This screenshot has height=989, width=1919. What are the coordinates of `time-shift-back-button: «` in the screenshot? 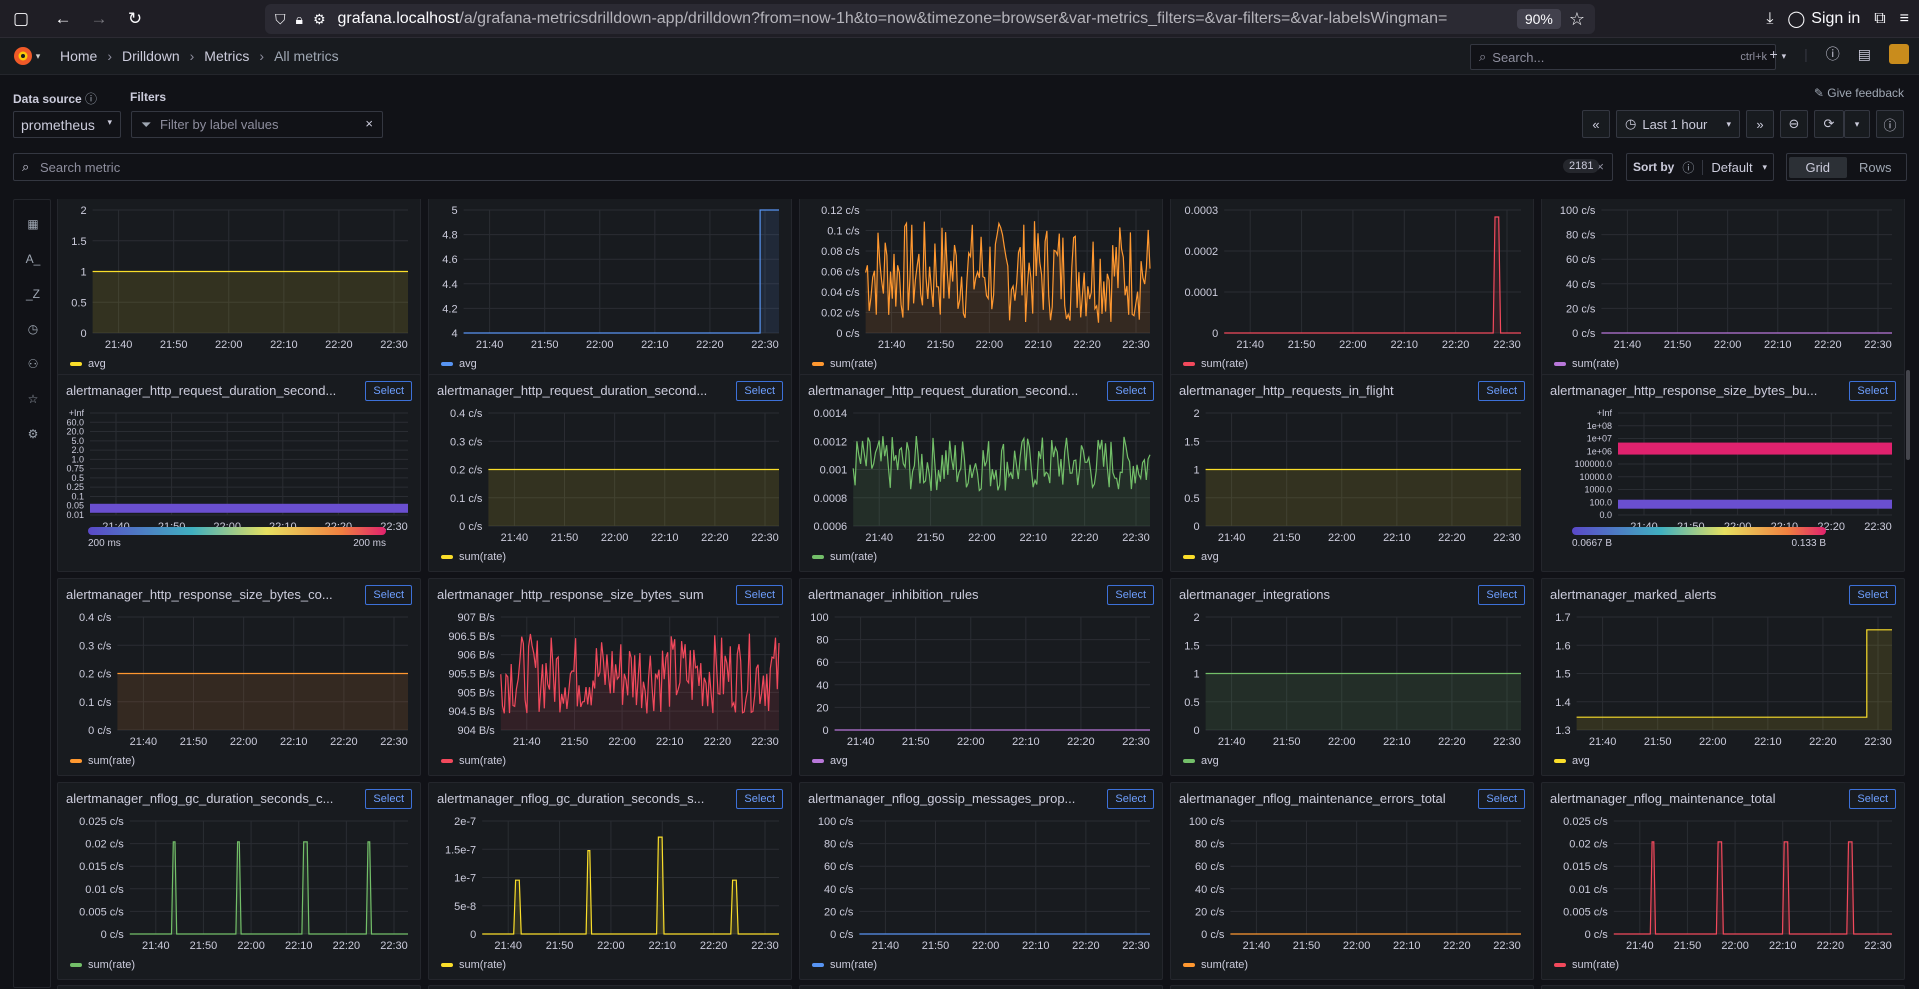 It's located at (1596, 124).